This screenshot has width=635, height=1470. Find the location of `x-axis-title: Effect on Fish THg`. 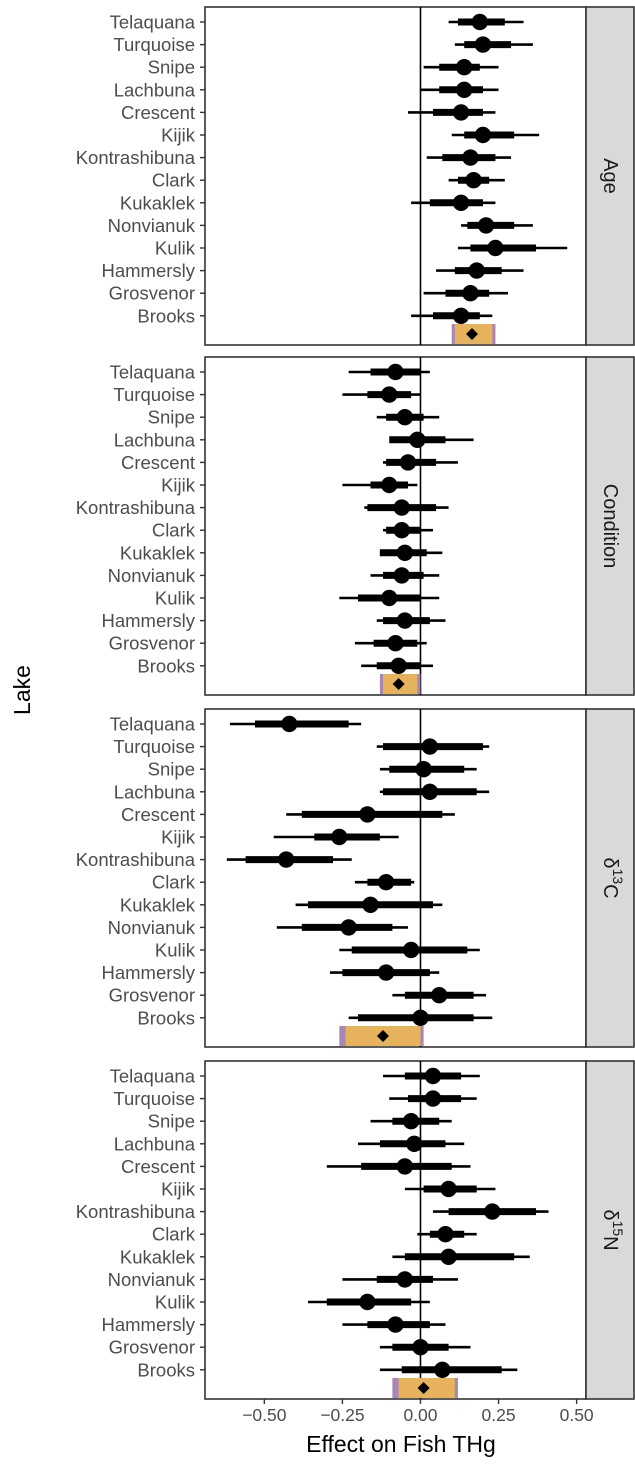

x-axis-title: Effect on Fish THg is located at coordinates (401, 1444).